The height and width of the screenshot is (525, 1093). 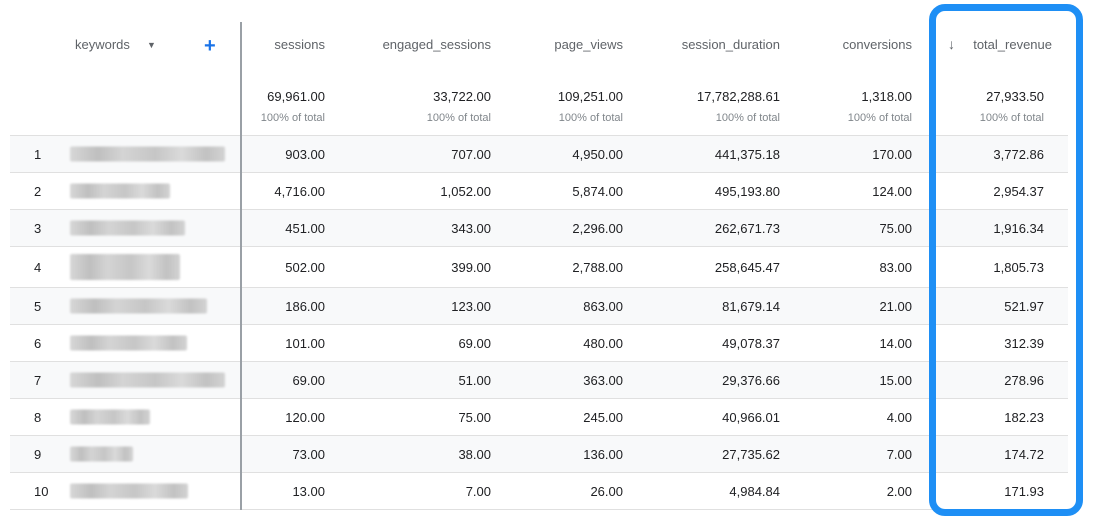 What do you see at coordinates (751, 306) in the screenshot?
I see `cell-session-duration: 81,679.14` at bounding box center [751, 306].